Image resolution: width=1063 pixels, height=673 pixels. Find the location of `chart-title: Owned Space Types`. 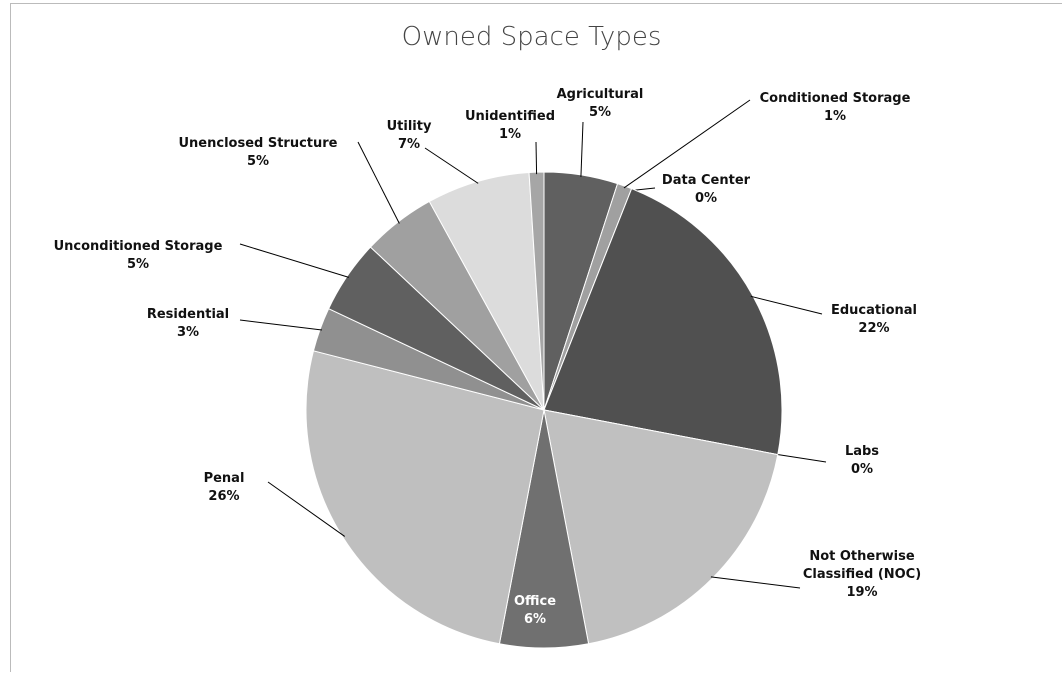

chart-title: Owned Space Types is located at coordinates (531, 37).